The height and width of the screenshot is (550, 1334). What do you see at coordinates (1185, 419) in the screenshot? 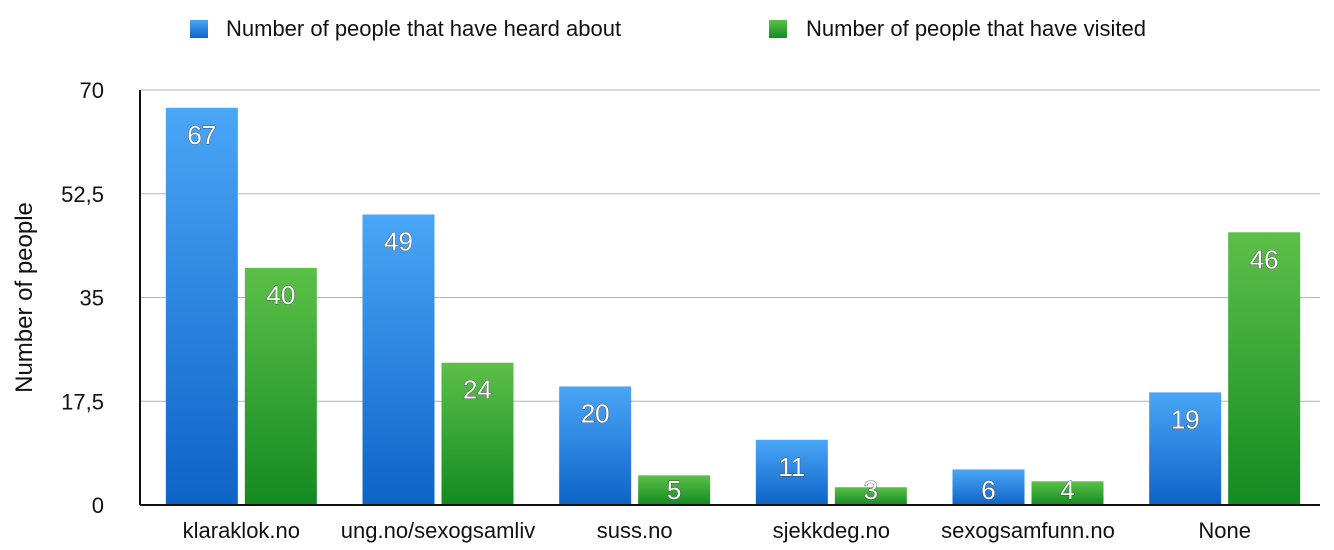
I see `data-label: 19` at bounding box center [1185, 419].